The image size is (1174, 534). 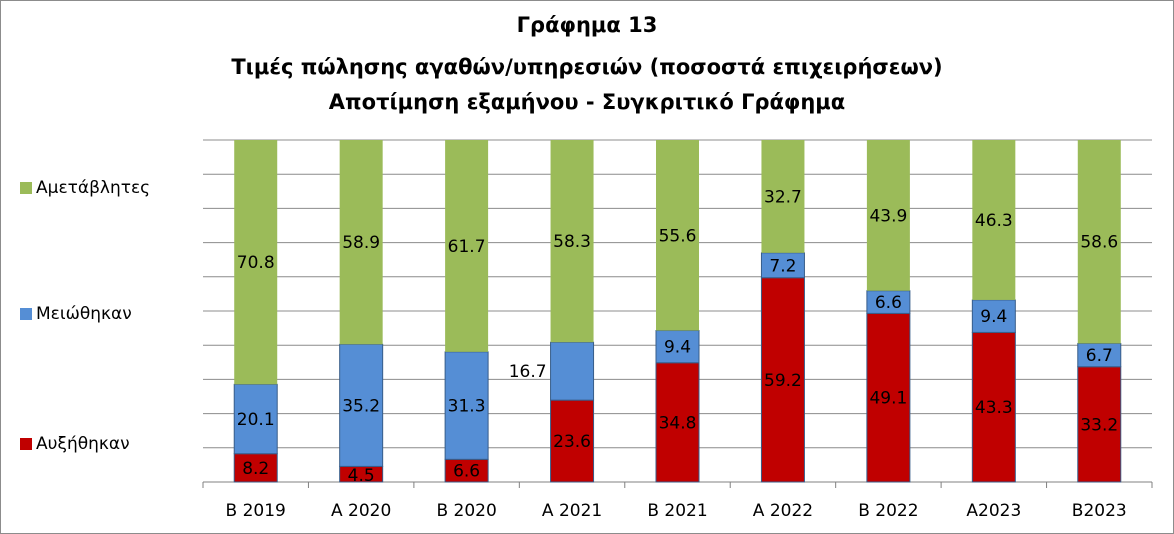 I want to click on legend-label-unchanged: Αμετάβλητες, so click(x=93, y=188).